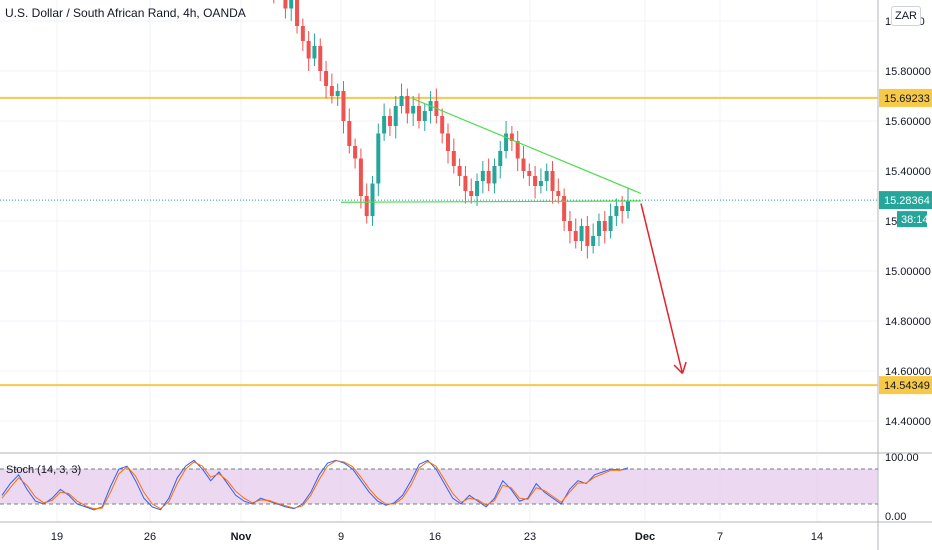 The image size is (932, 550). I want to click on stoch-label: Stoch (14, 3, 3), so click(44, 470).